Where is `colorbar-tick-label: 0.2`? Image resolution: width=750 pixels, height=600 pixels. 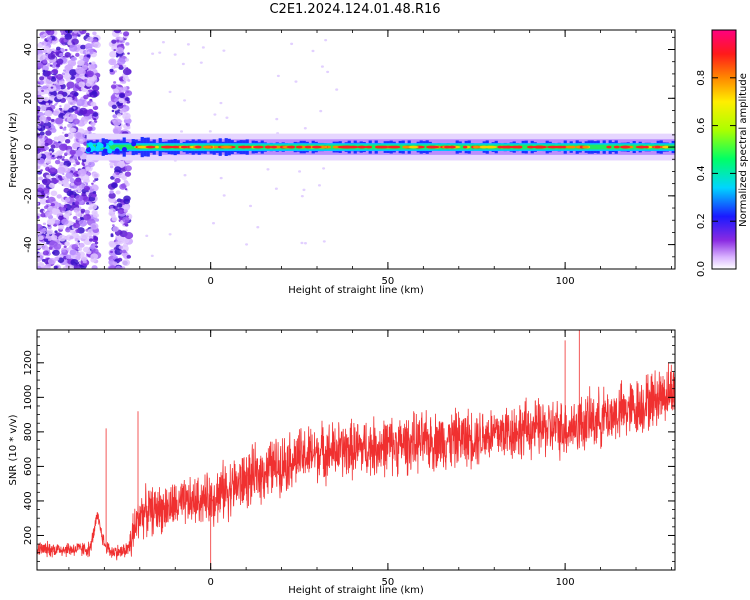 colorbar-tick-label: 0.2 is located at coordinates (701, 221).